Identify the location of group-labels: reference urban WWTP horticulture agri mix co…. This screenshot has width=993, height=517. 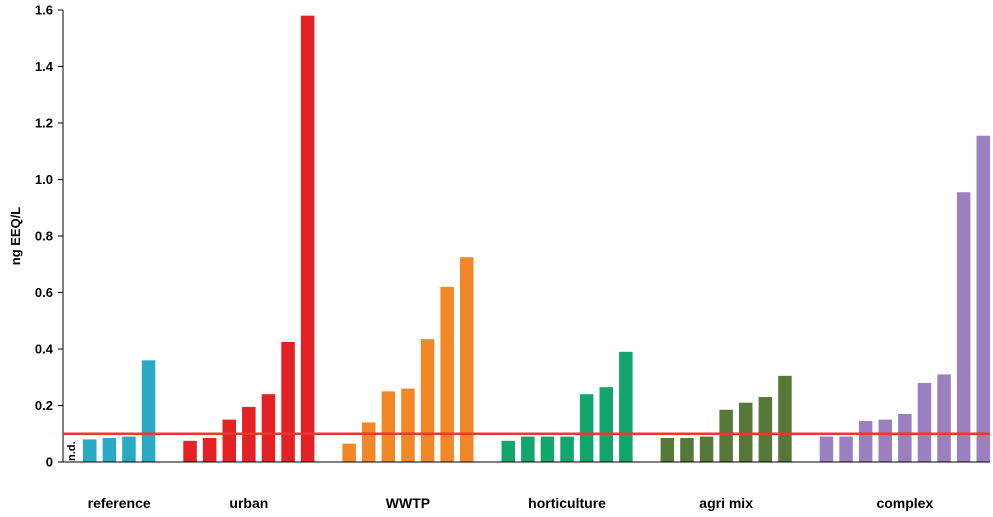
(511, 503).